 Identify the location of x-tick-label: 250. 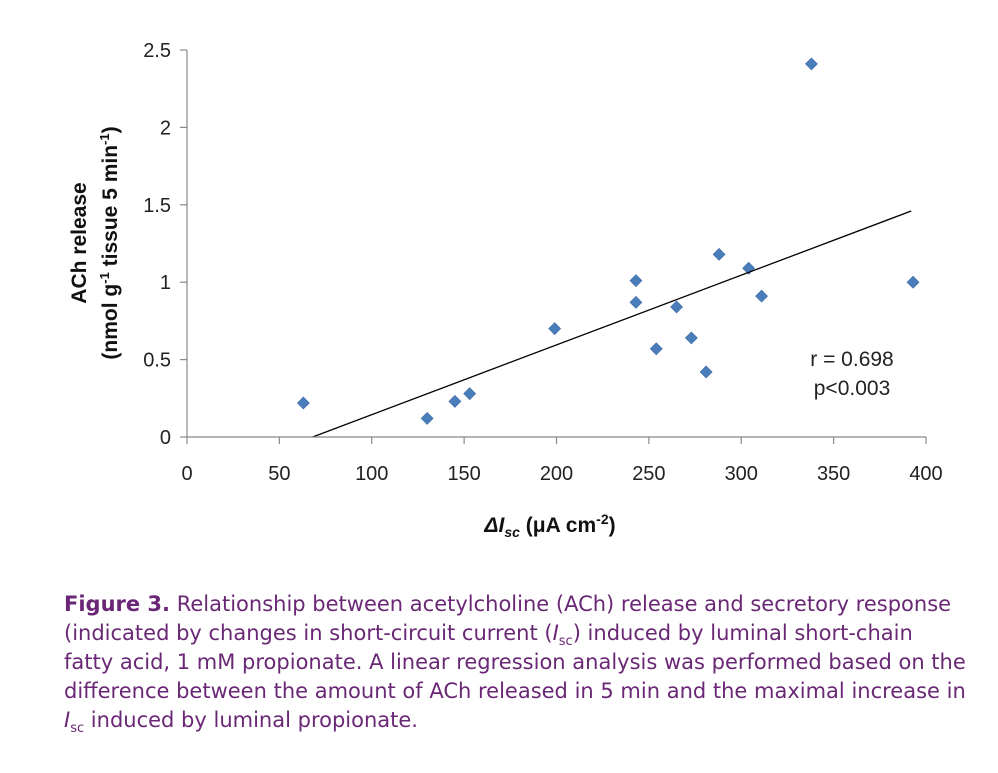
(648, 474).